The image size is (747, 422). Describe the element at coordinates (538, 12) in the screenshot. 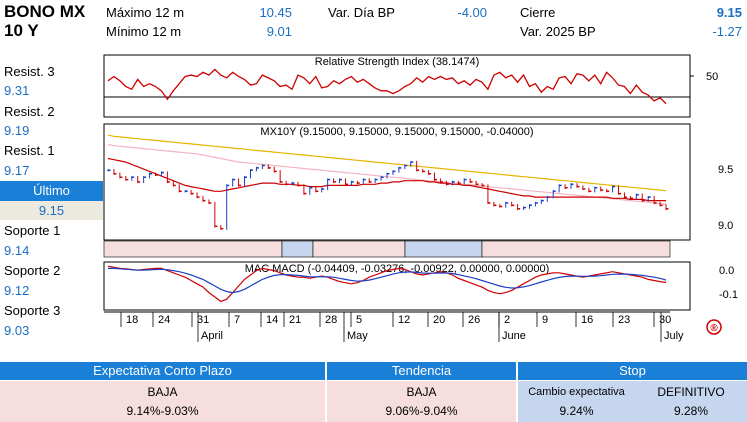

I see `cierre-label: Cierre` at that location.